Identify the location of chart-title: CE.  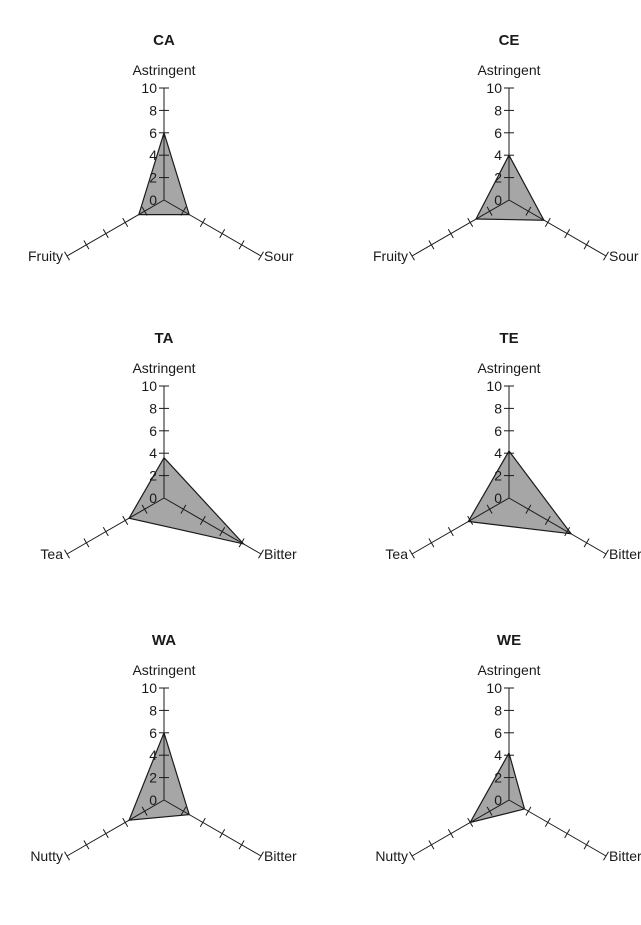
(509, 40).